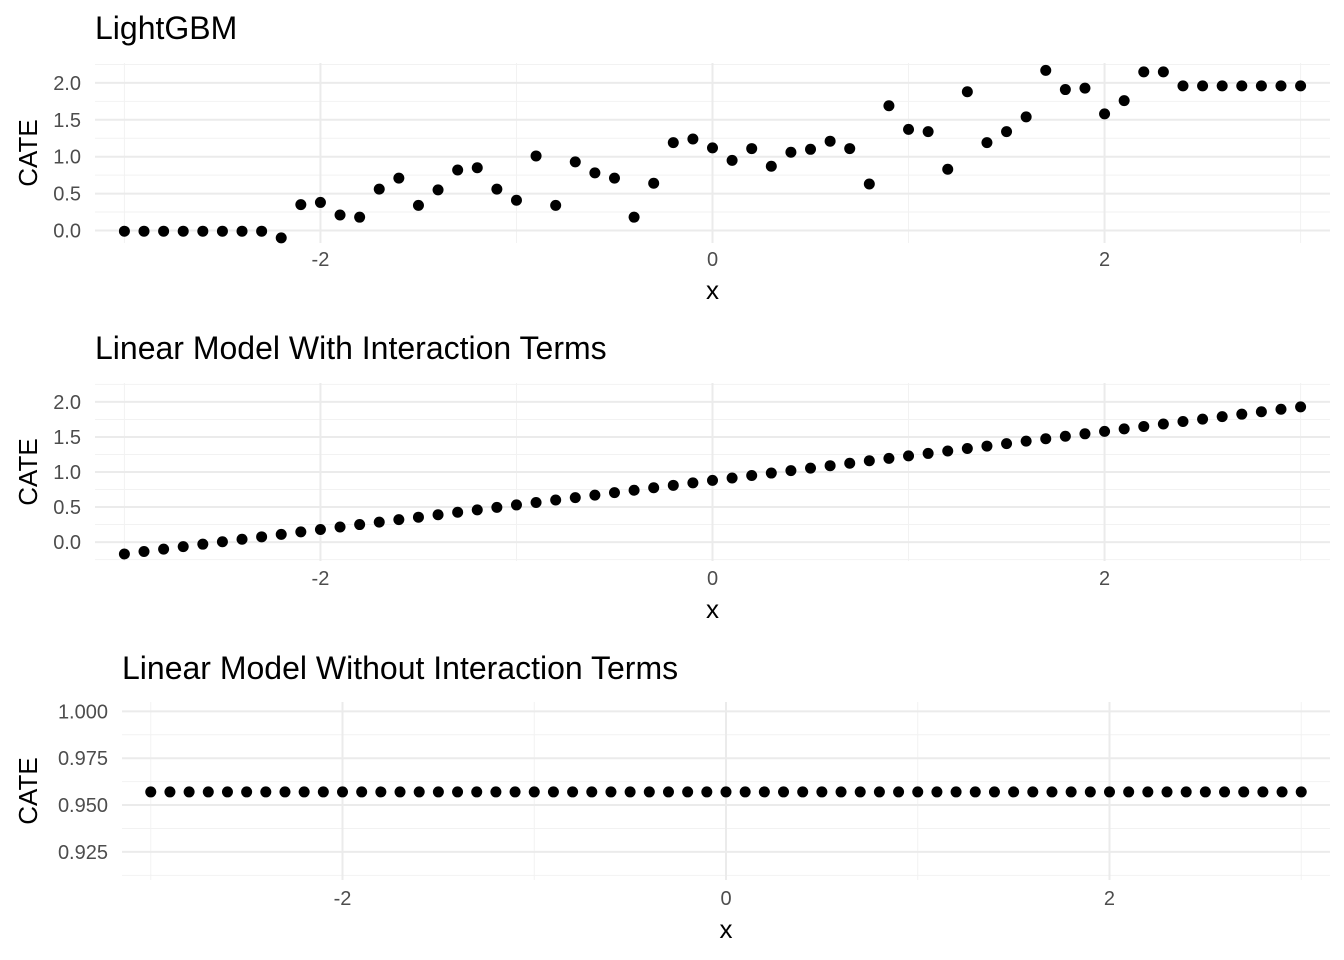 The width and height of the screenshot is (1344, 960). Describe the element at coordinates (67, 543) in the screenshot. I see `y-tick-label: 0.0` at that location.